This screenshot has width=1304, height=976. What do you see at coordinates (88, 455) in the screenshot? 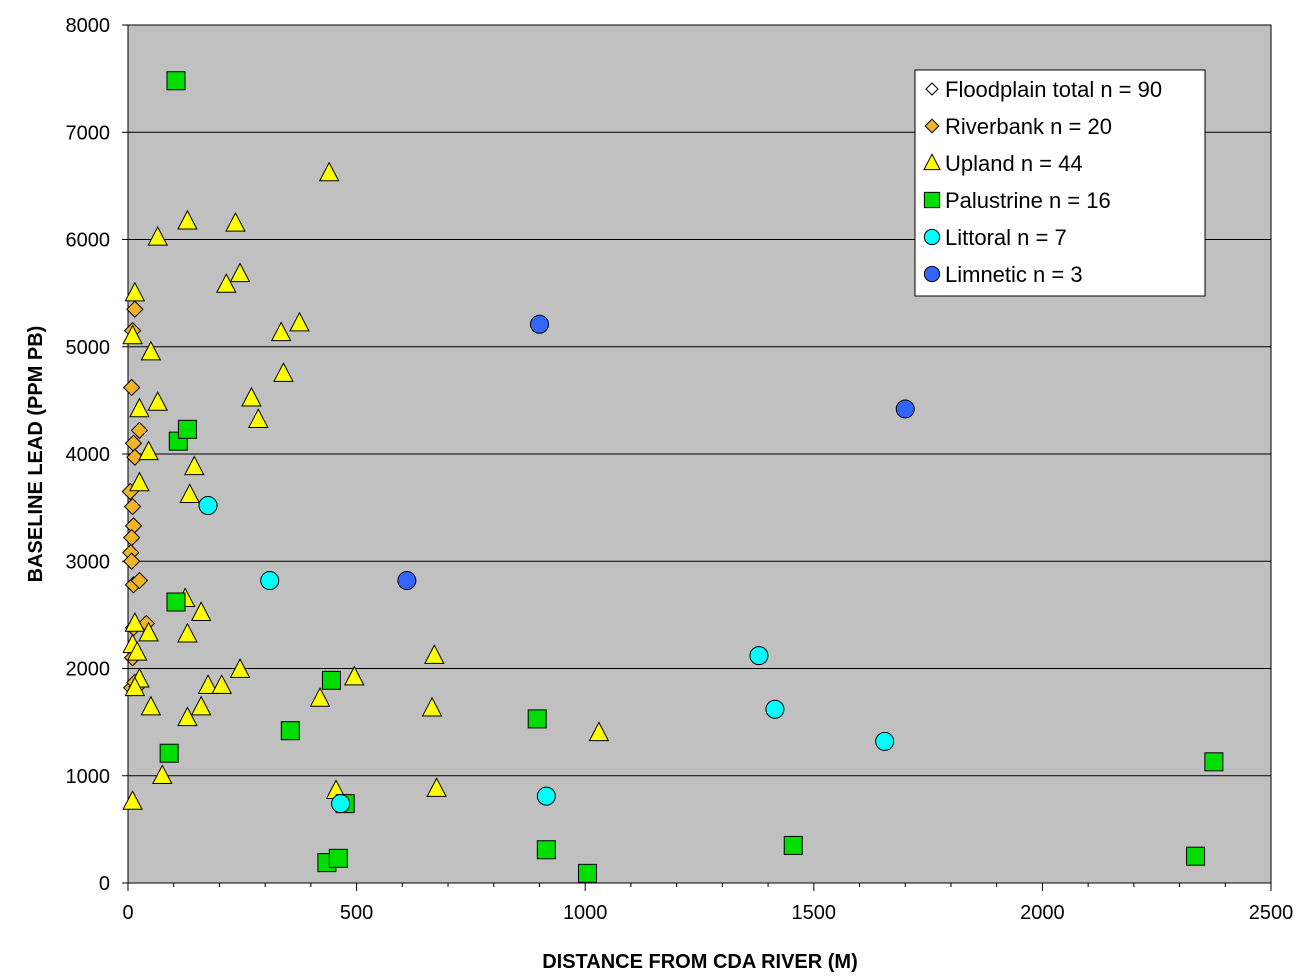
I see `y-tick-label: 4000` at bounding box center [88, 455].